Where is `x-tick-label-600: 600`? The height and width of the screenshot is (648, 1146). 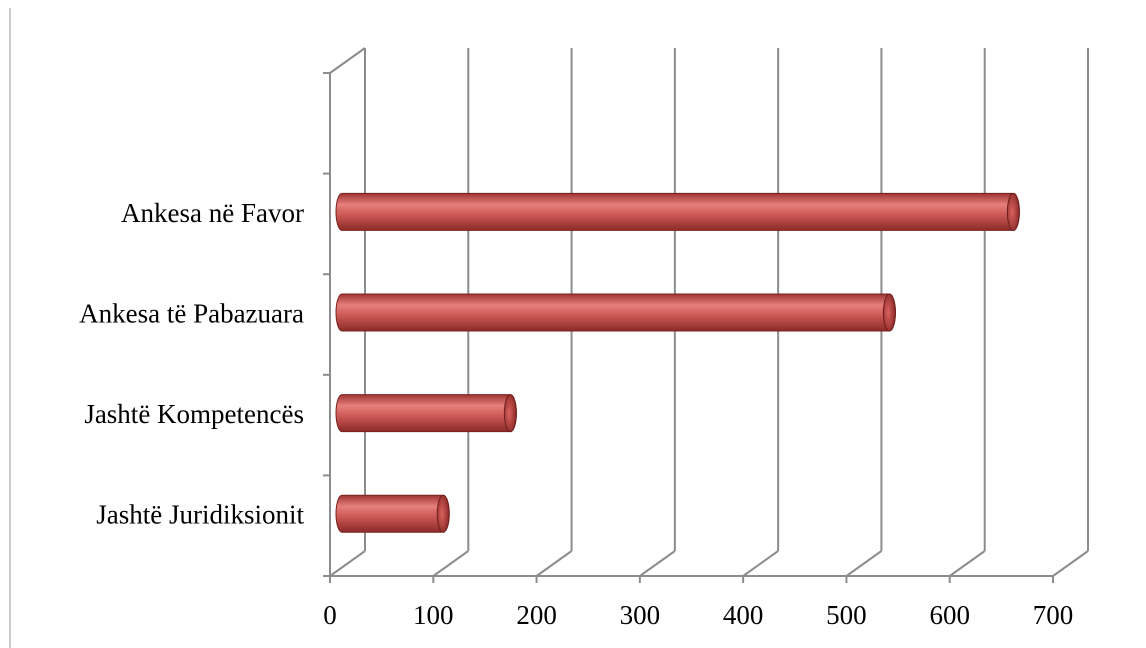
x-tick-label-600: 600 is located at coordinates (949, 615).